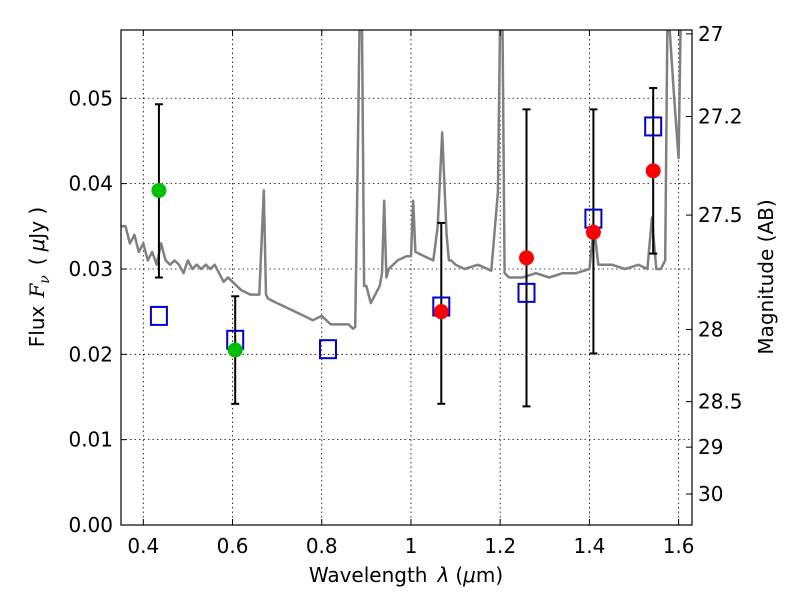 Image resolution: width=800 pixels, height=600 pixels. What do you see at coordinates (322, 546) in the screenshot?
I see `x-tick-label: 0.8` at bounding box center [322, 546].